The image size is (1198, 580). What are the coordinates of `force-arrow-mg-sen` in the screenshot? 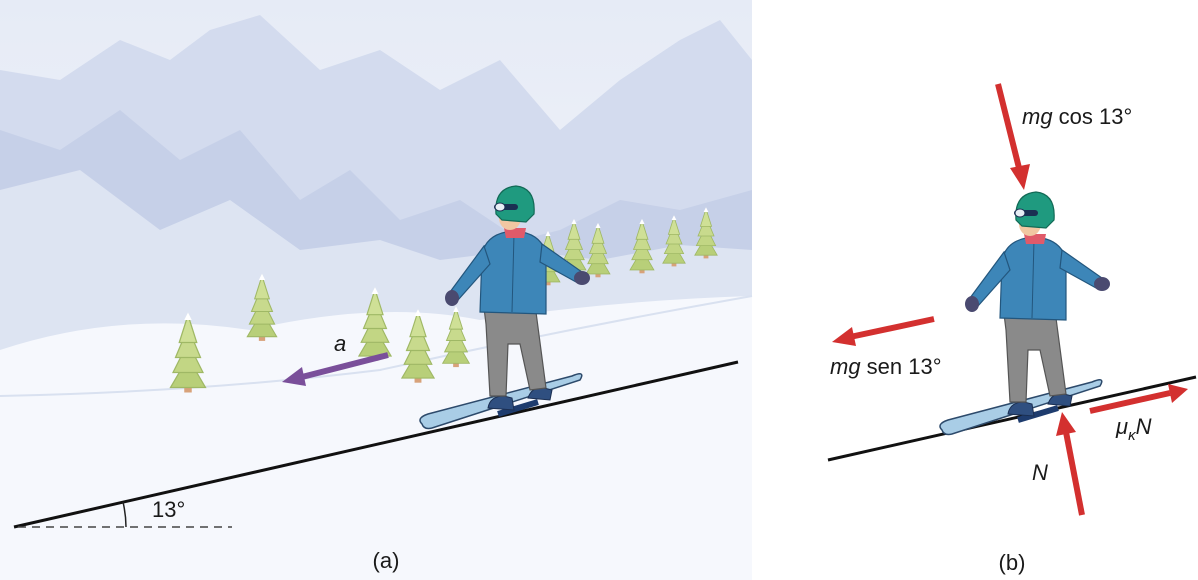 It's located at (892, 328).